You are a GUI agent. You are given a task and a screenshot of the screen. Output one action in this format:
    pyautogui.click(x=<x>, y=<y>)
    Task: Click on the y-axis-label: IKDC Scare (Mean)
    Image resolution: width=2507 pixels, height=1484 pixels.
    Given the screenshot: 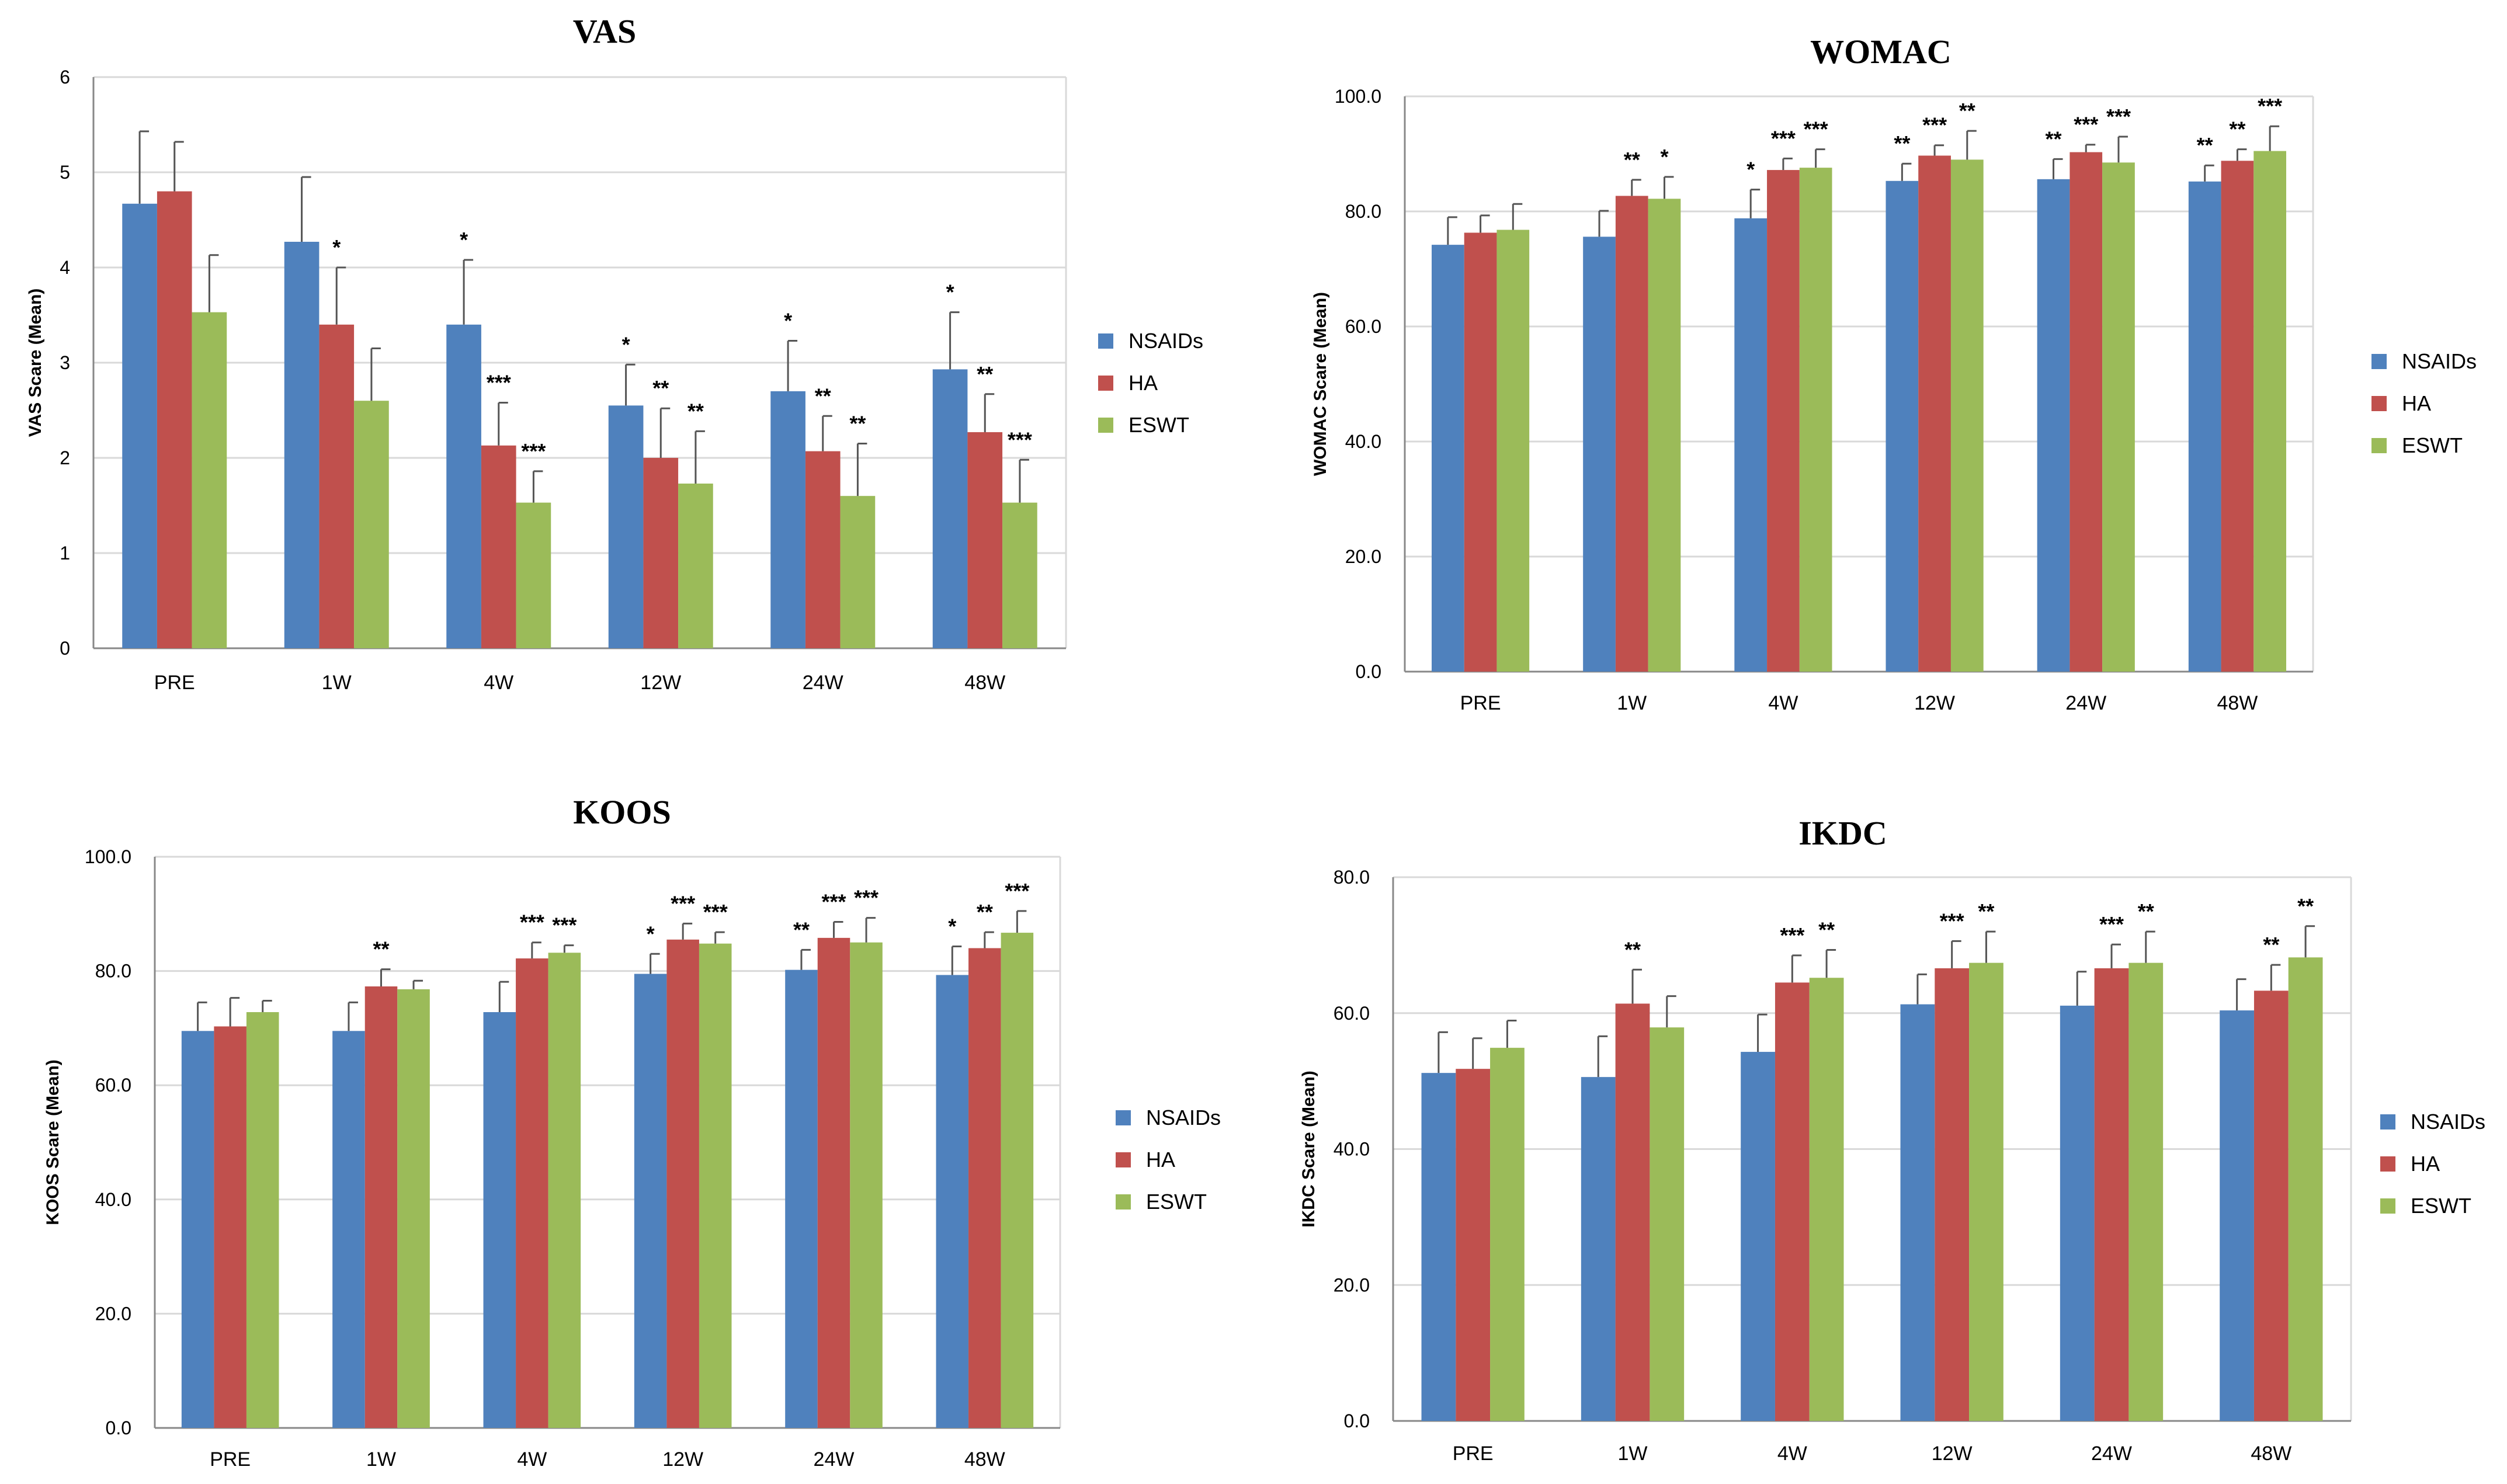 What is the action you would take?
    pyautogui.click(x=1309, y=1149)
    